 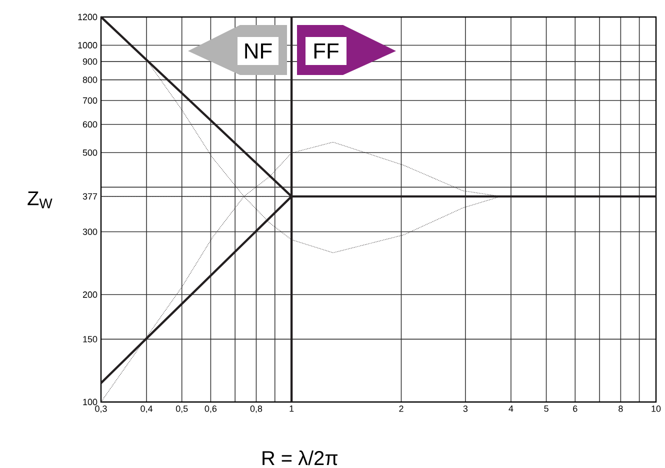 What do you see at coordinates (292, 409) in the screenshot?
I see `x-tick-label: 1` at bounding box center [292, 409].